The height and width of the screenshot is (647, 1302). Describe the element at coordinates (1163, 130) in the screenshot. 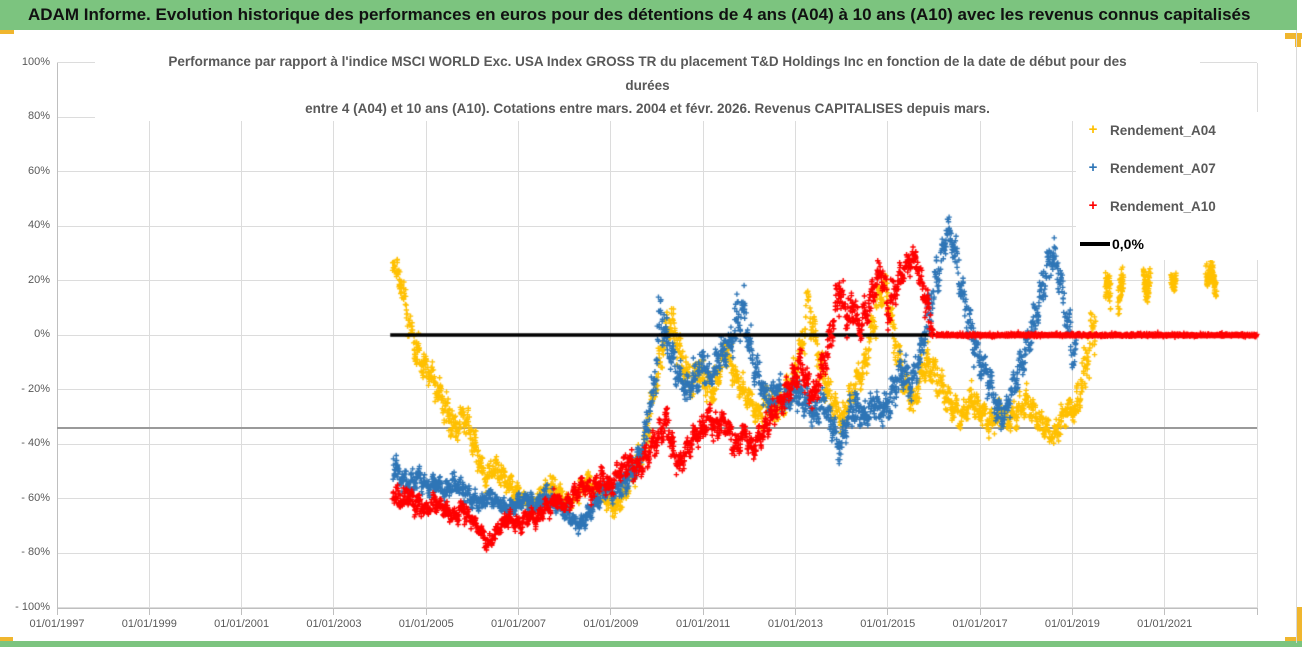

I see `legend-label: Rendement_A04` at that location.